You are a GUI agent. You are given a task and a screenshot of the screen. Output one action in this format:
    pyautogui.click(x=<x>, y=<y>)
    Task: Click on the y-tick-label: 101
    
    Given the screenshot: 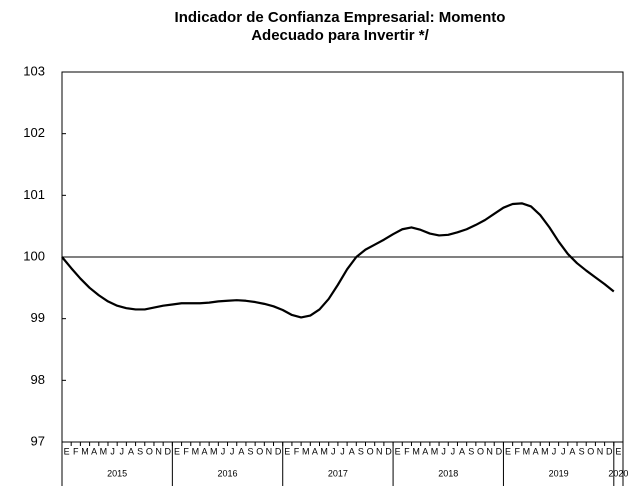 What is the action you would take?
    pyautogui.click(x=34, y=194)
    